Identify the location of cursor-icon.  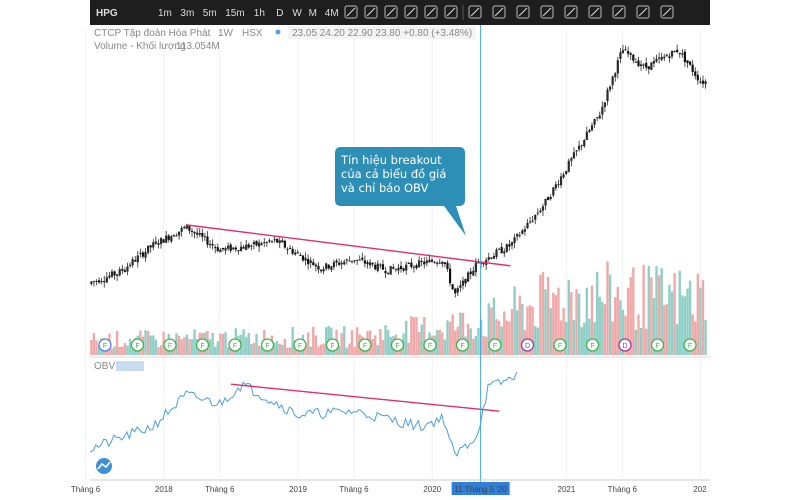
(475, 12).